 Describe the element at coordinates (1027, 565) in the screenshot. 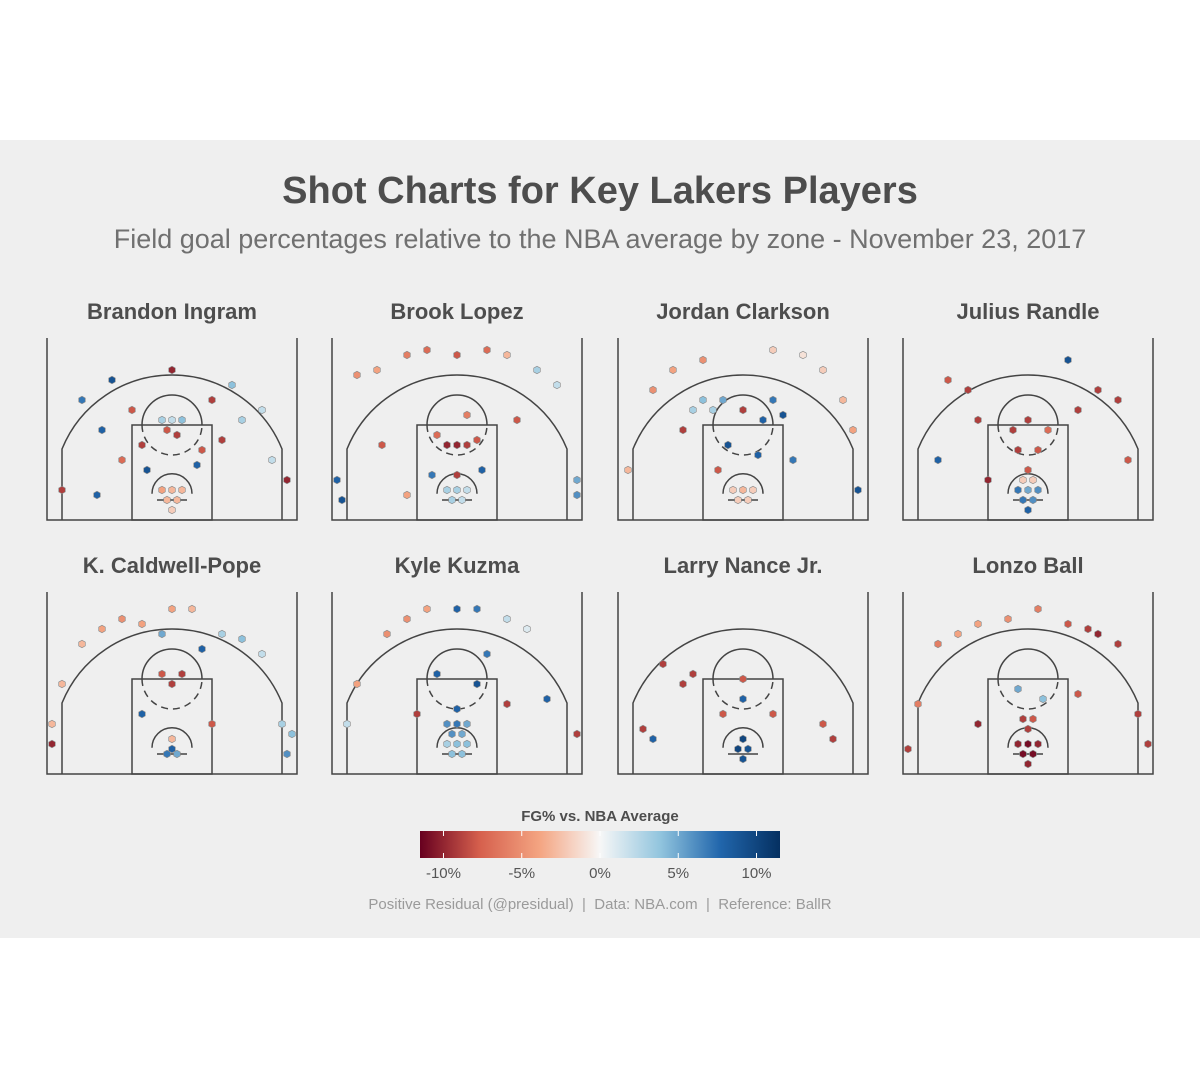

I see `player-name: Lonzo Ball` at that location.